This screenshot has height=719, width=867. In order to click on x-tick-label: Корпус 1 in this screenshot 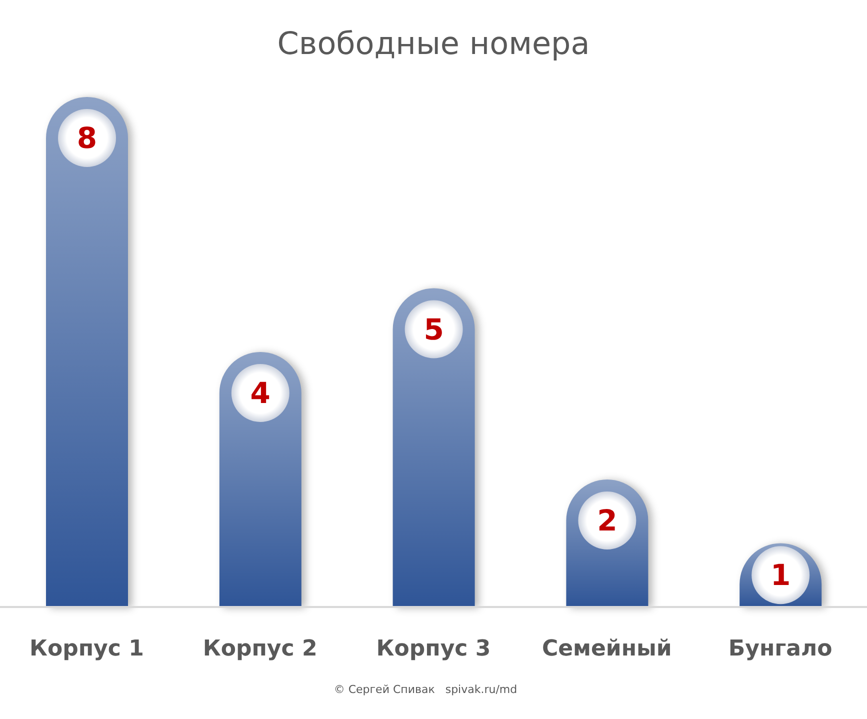, I will do `click(86, 649)`.